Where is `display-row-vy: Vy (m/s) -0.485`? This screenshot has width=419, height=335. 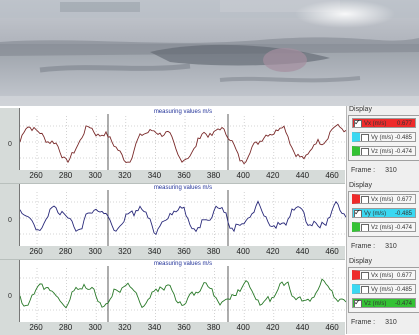 display-row-vy: Vy (m/s) -0.485 is located at coordinates (384, 213).